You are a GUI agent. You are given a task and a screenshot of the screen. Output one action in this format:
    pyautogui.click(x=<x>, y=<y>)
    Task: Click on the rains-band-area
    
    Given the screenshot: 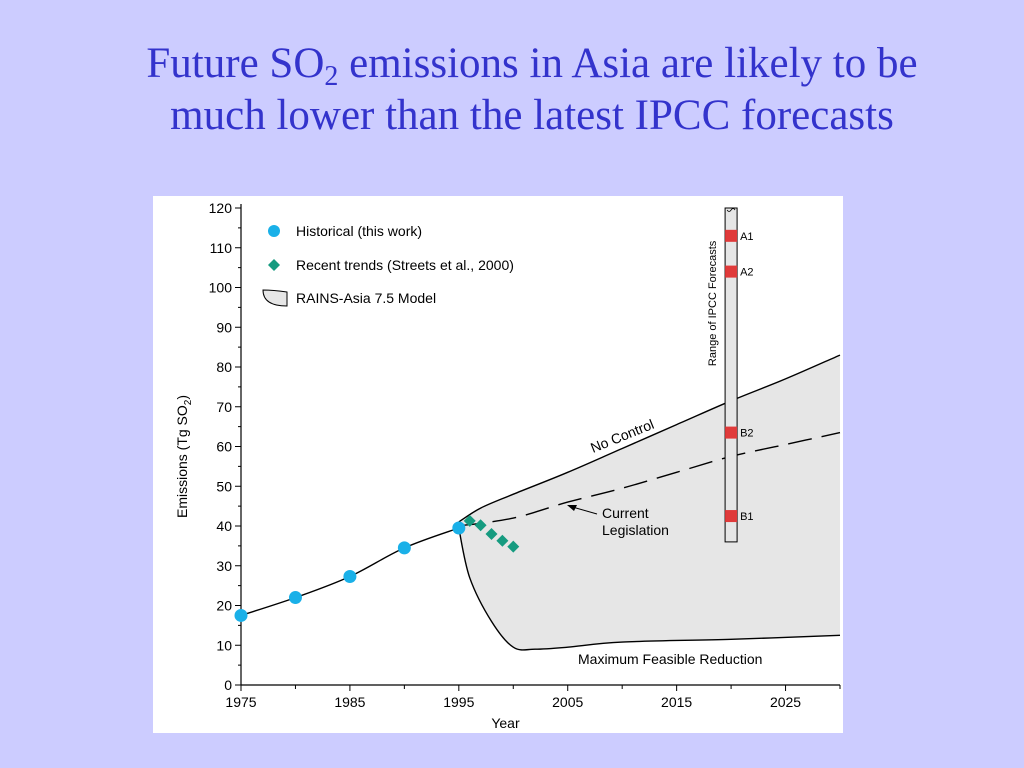 What is the action you would take?
    pyautogui.click(x=649, y=502)
    